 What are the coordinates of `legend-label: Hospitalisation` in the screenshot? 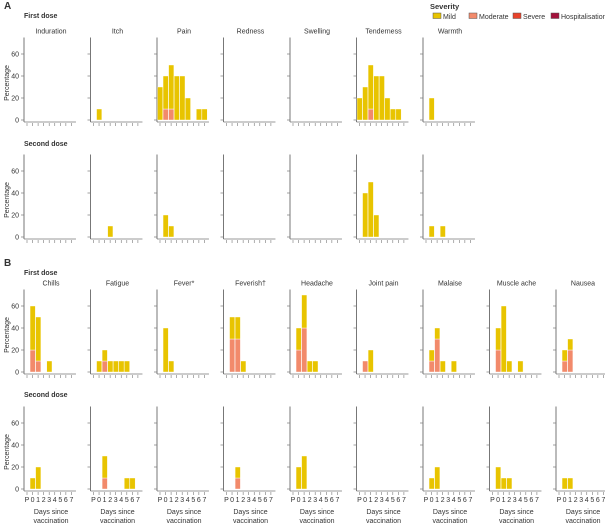 It's located at (583, 17).